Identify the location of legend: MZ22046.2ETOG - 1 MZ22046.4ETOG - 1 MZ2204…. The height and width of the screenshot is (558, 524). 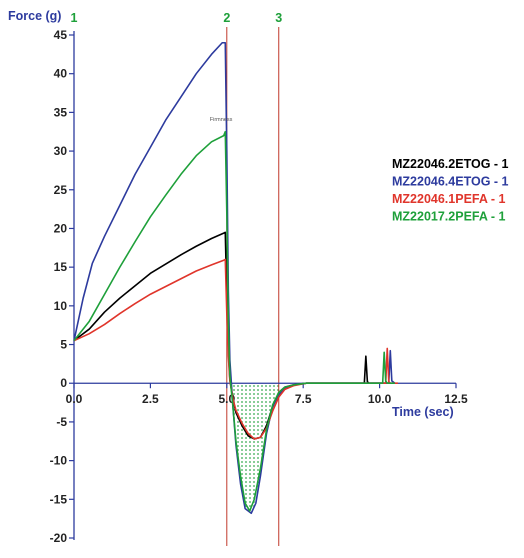
(450, 190).